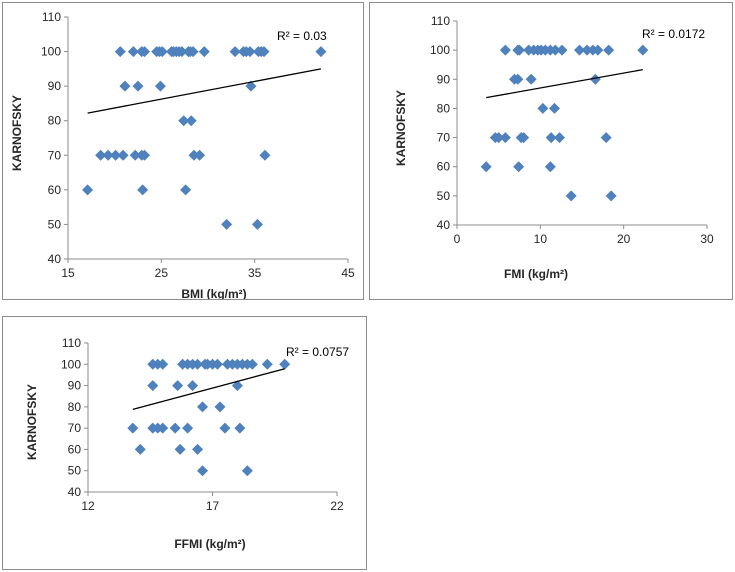  I want to click on x-tick-label: 15, so click(68, 273).